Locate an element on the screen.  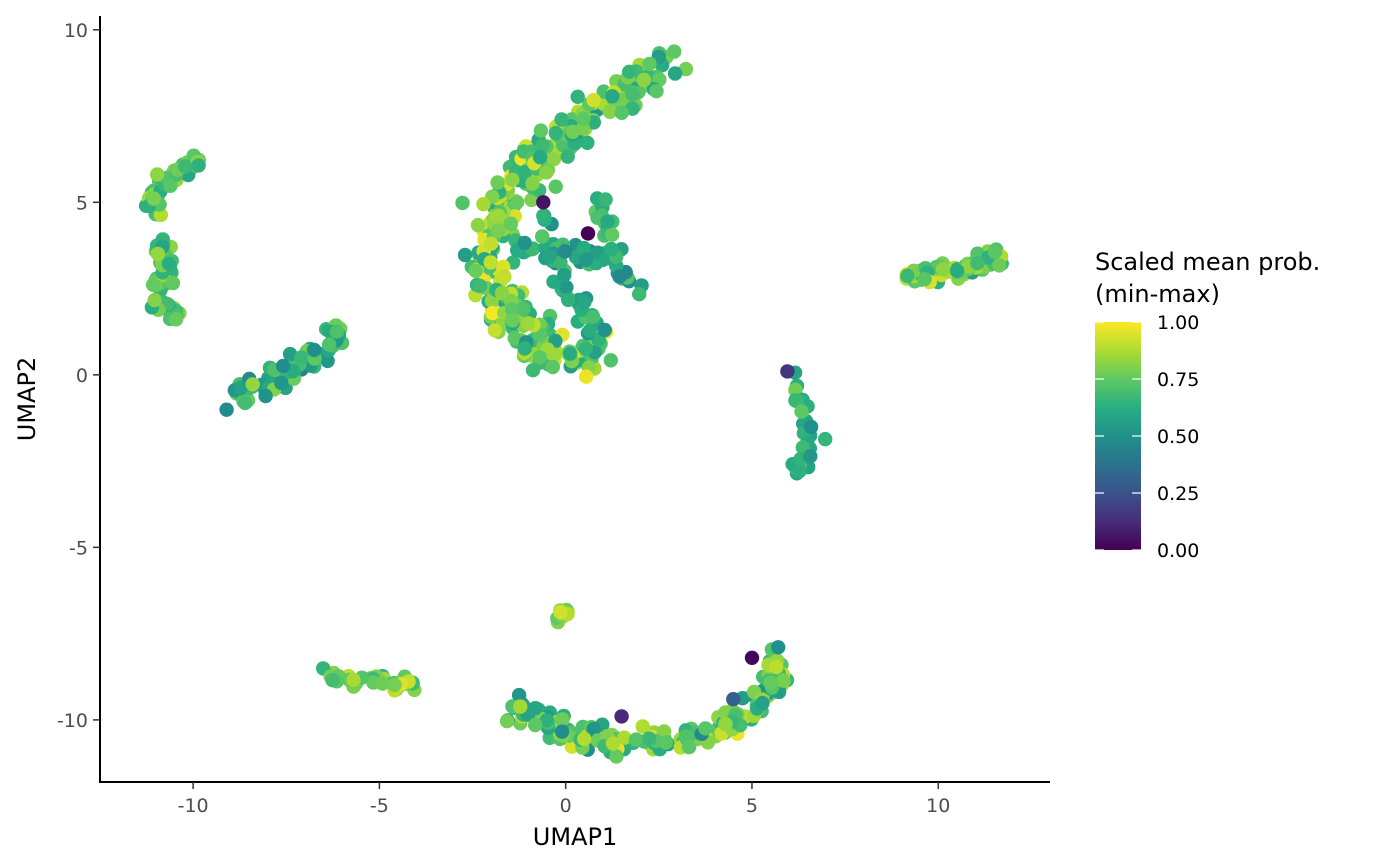
colorbar-tick-label: 0.25 is located at coordinates (1178, 494).